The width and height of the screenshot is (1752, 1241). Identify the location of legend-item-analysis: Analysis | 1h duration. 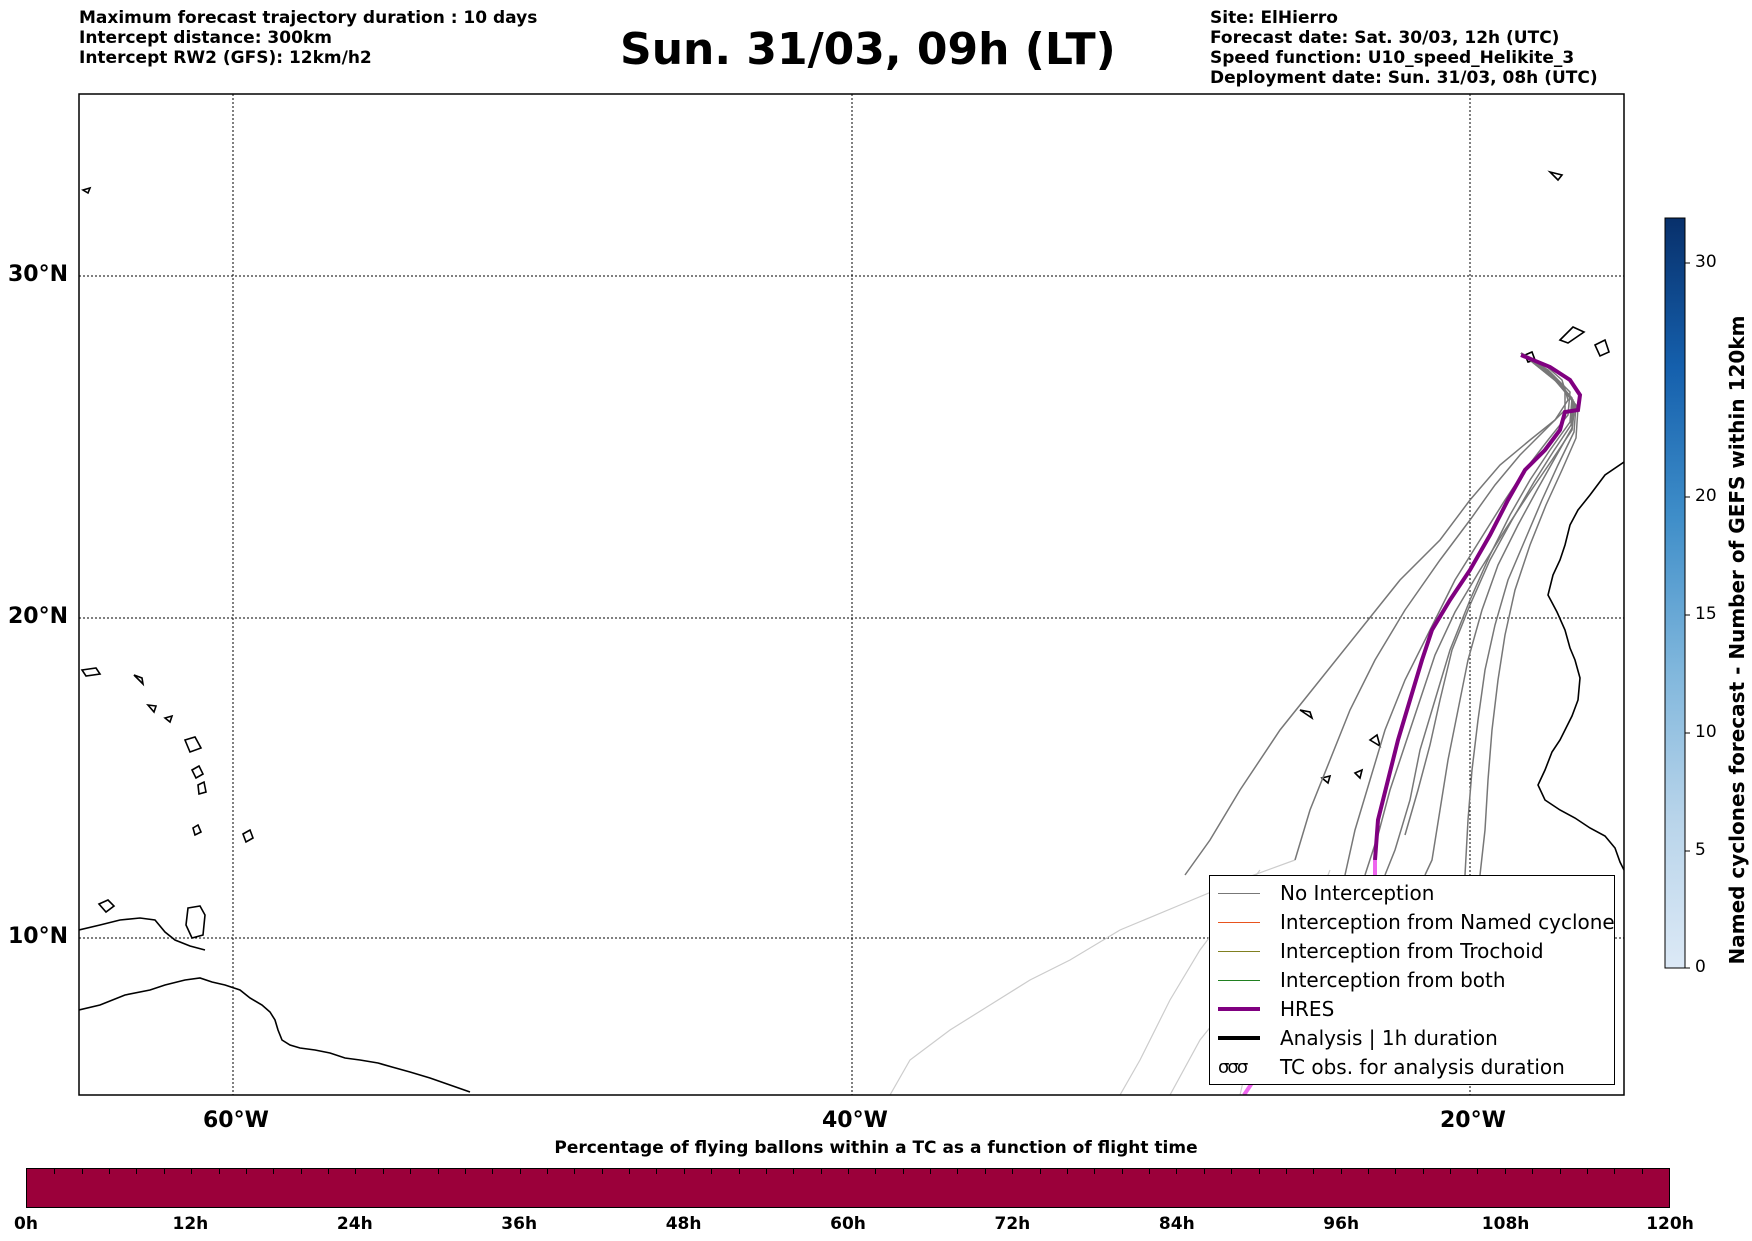
(1358, 1038).